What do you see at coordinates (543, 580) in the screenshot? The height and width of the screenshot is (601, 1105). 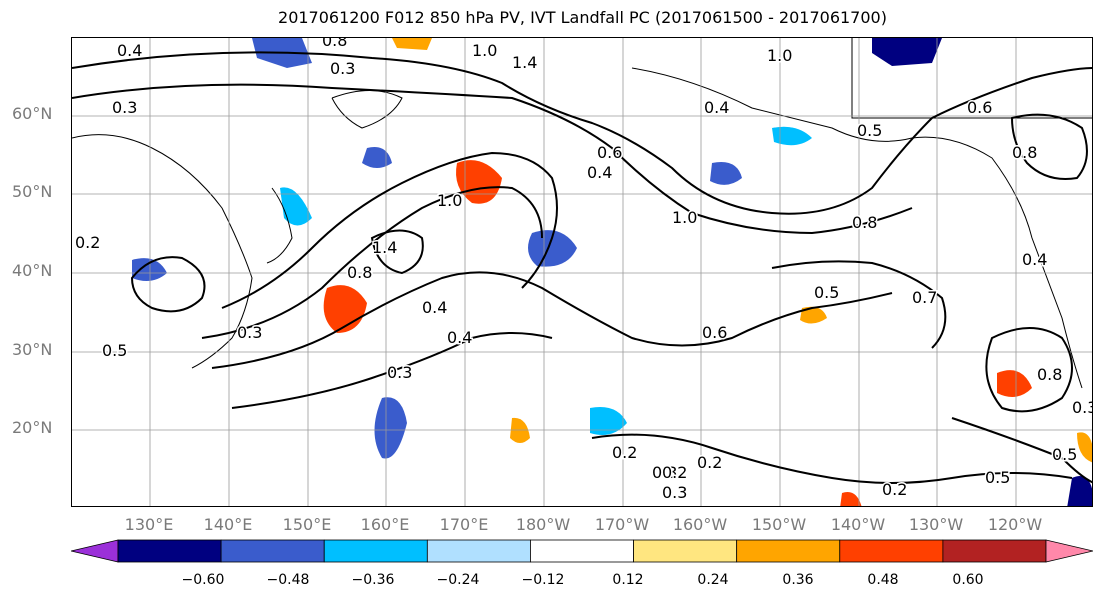 I see `colorbar-tick-4: −0.12` at bounding box center [543, 580].